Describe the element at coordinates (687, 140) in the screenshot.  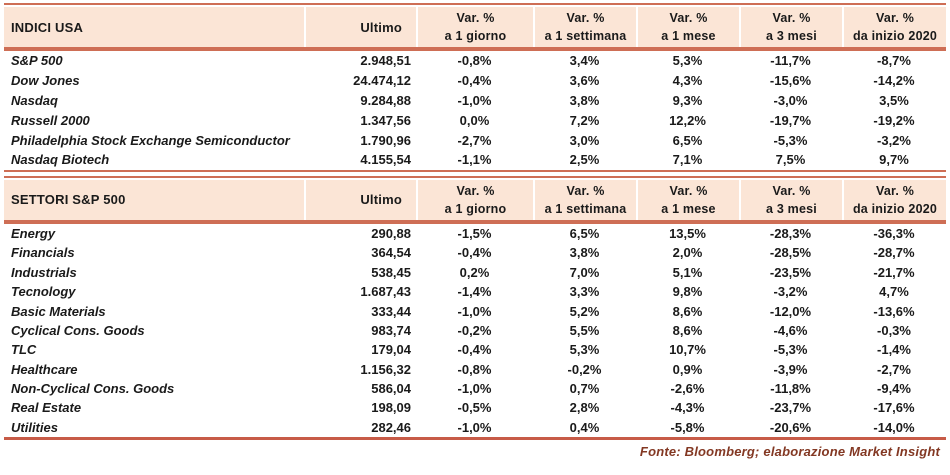
I see `var-1m-value: 6,5%` at that location.